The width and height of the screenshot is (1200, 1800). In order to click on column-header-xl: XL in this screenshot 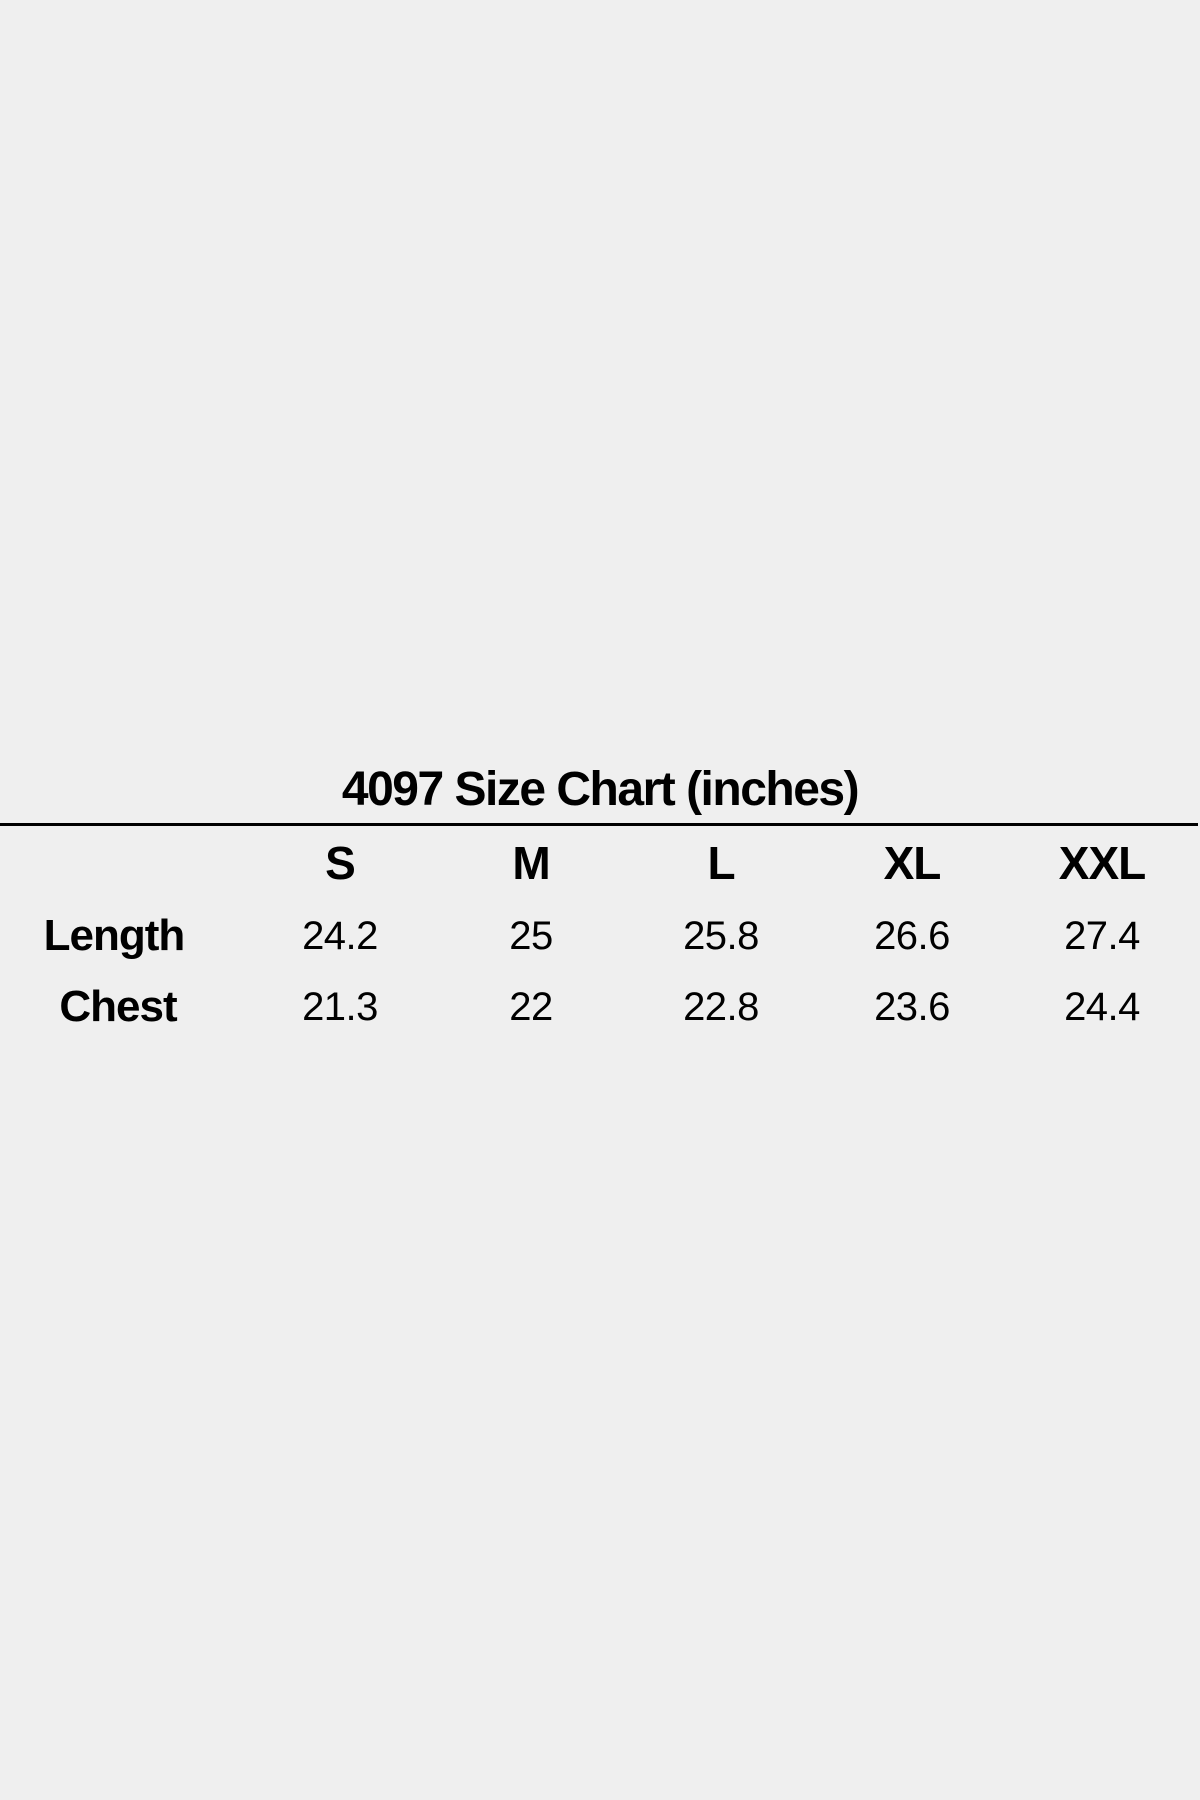, I will do `click(912, 863)`.